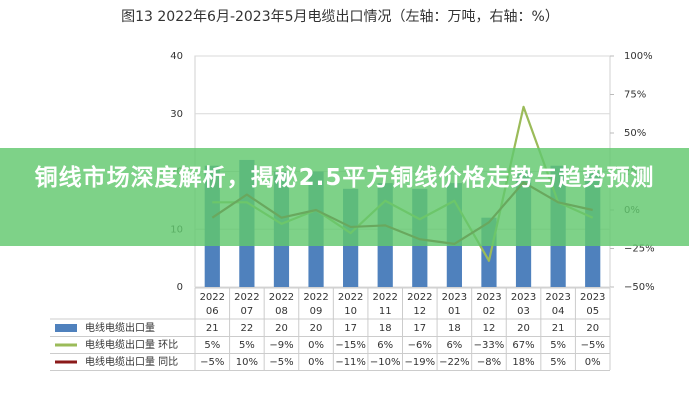 This screenshot has width=689, height=400. Describe the element at coordinates (523, 304) in the screenshot. I see `x-tick-label: 2023 03` at that location.